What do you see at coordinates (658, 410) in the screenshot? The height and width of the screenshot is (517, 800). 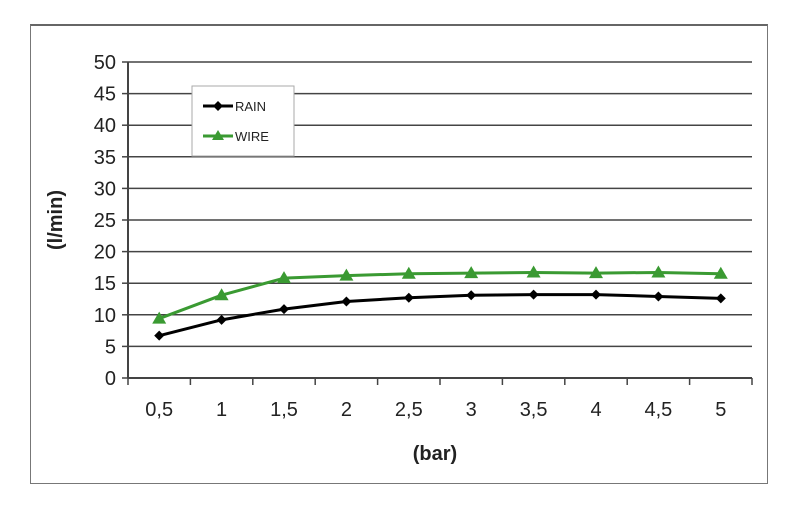 I see `x-tick-label: 4,5` at bounding box center [658, 410].